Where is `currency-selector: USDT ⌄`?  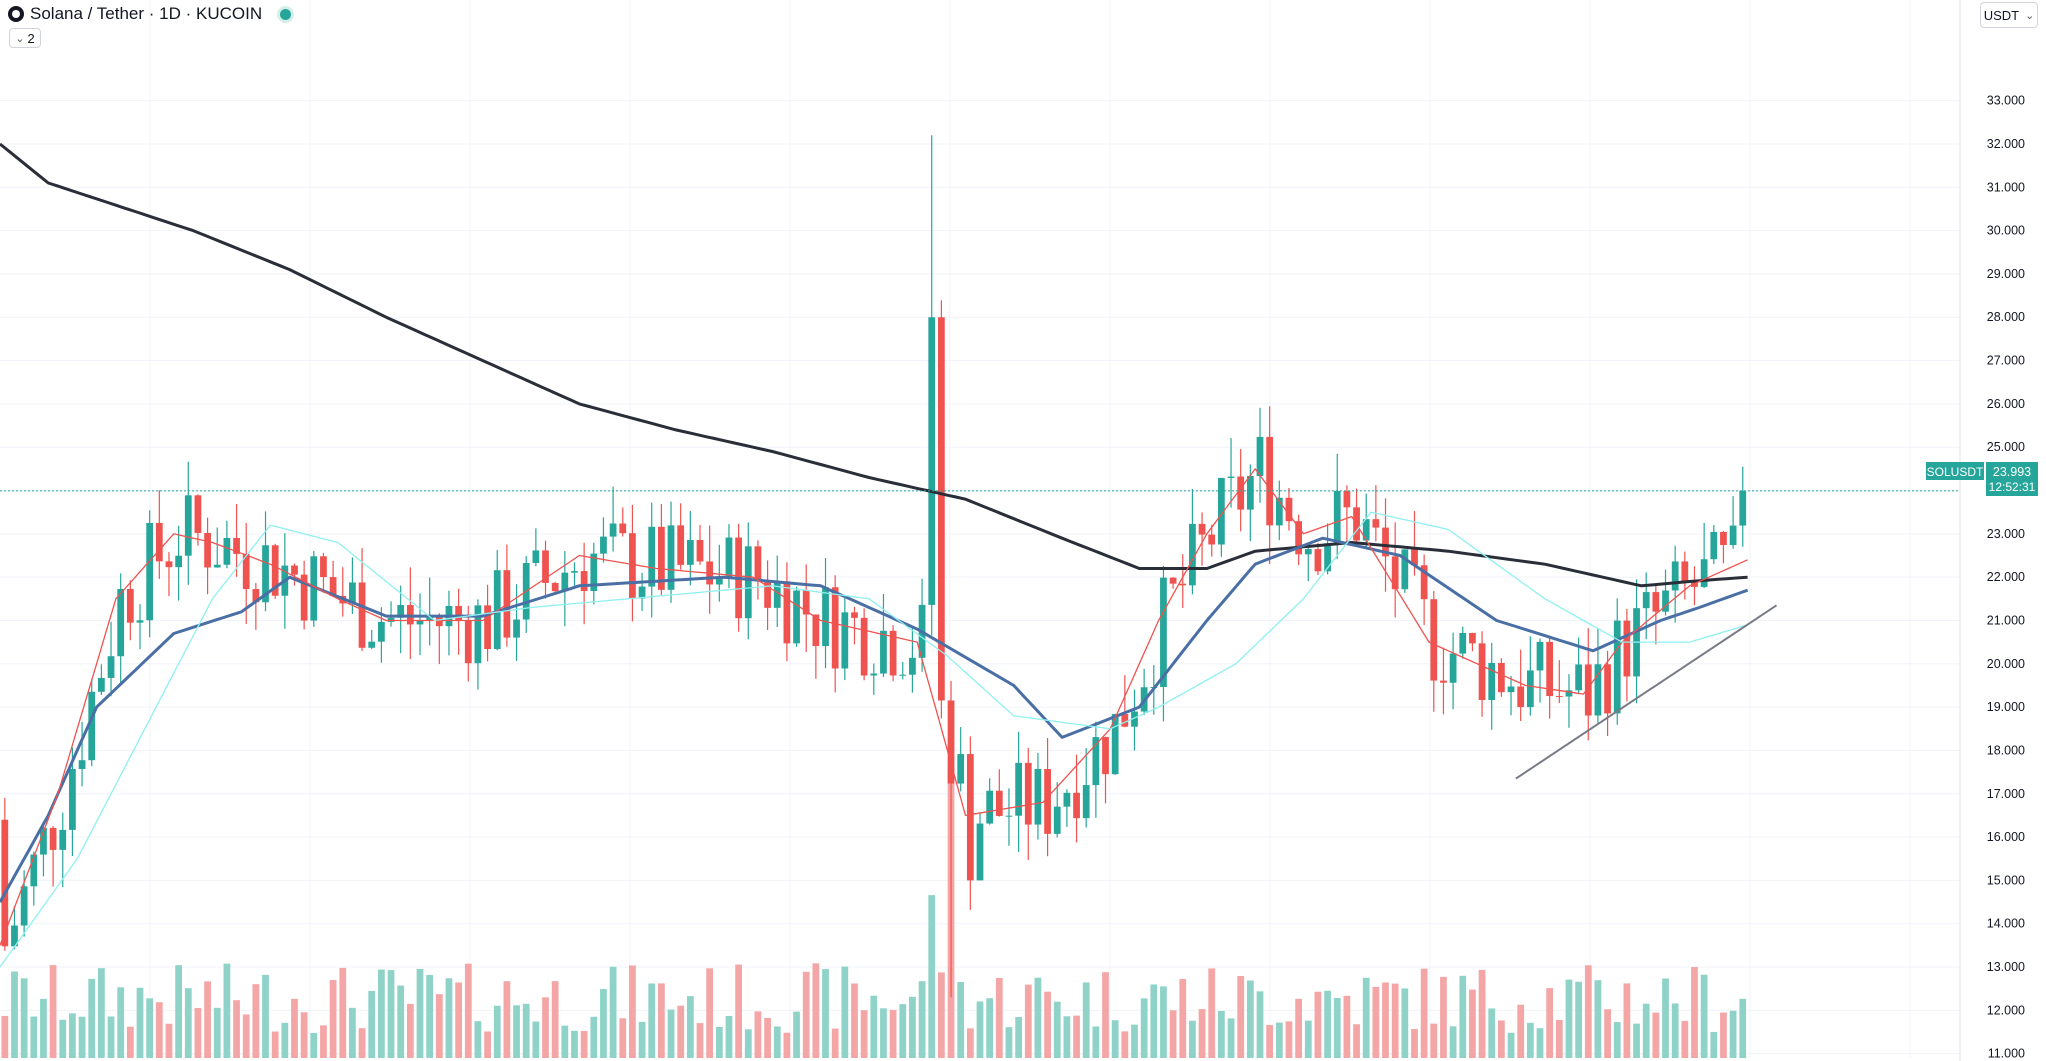 currency-selector: USDT ⌄ is located at coordinates (2009, 15).